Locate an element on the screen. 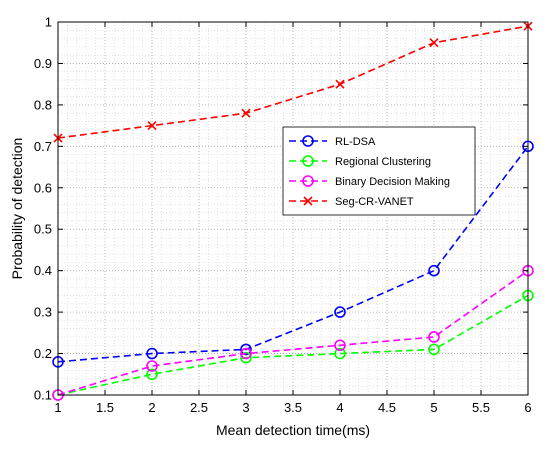  y-tick-label: 0.8 is located at coordinates (43, 104).